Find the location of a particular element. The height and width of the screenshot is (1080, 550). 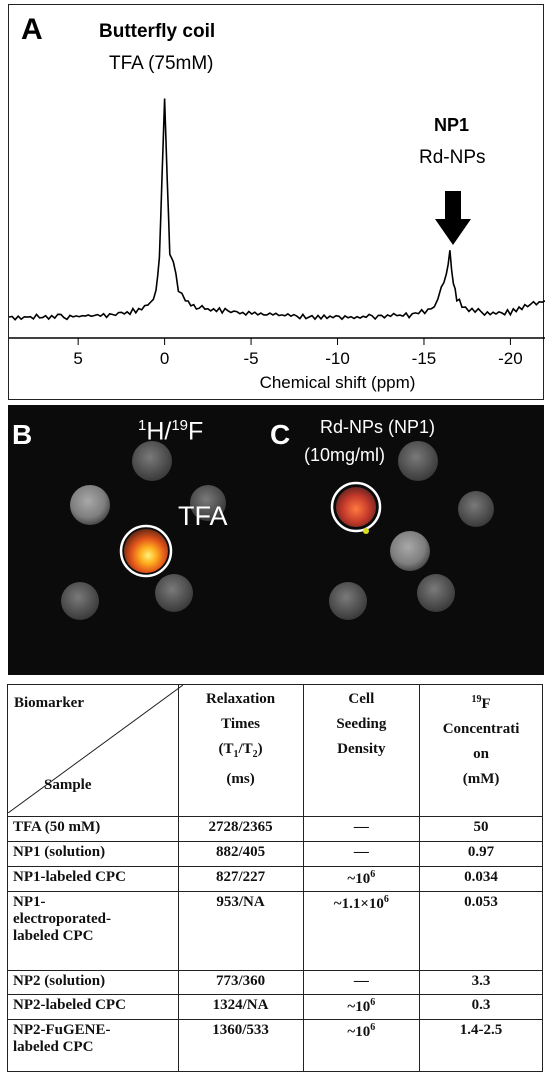

header-sample: Sample is located at coordinates (68, 785).